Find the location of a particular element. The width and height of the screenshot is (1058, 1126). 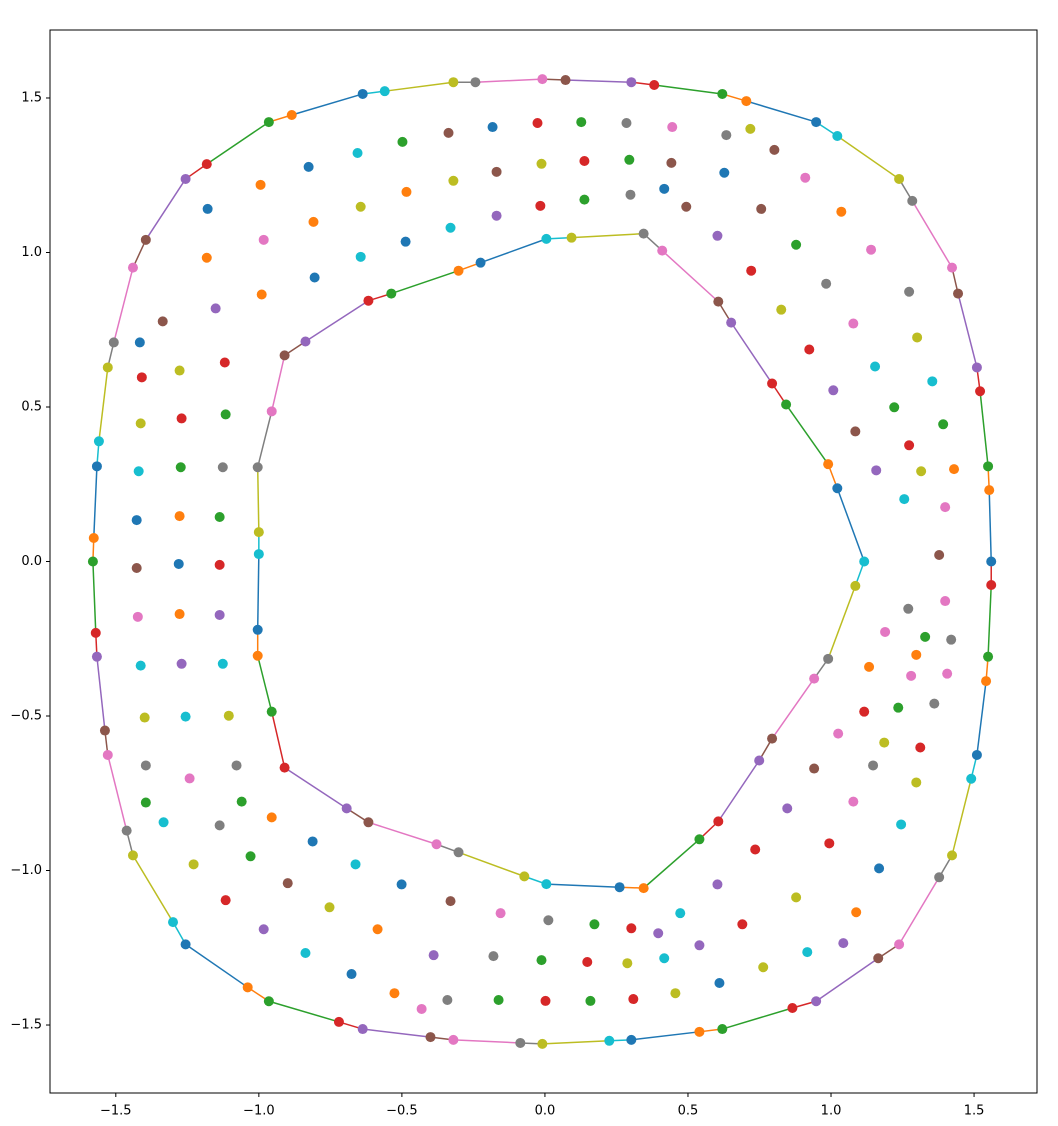

x-tick-label: −1.0 is located at coordinates (259, 1111).